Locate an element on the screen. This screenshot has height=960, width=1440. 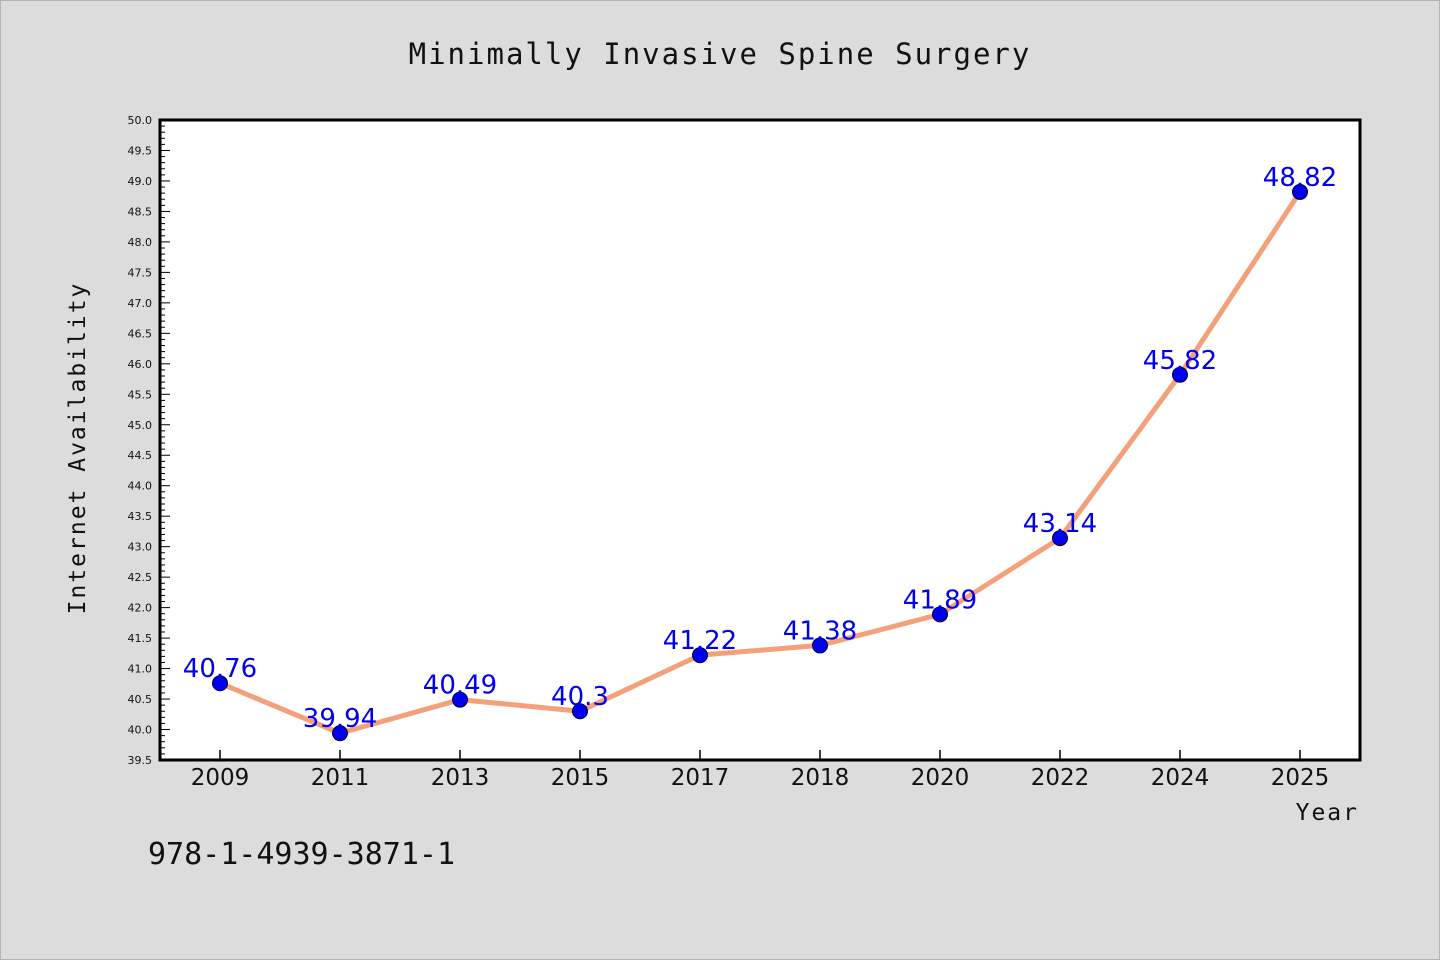
y-tick-label: 47.5 is located at coordinates (140, 272).